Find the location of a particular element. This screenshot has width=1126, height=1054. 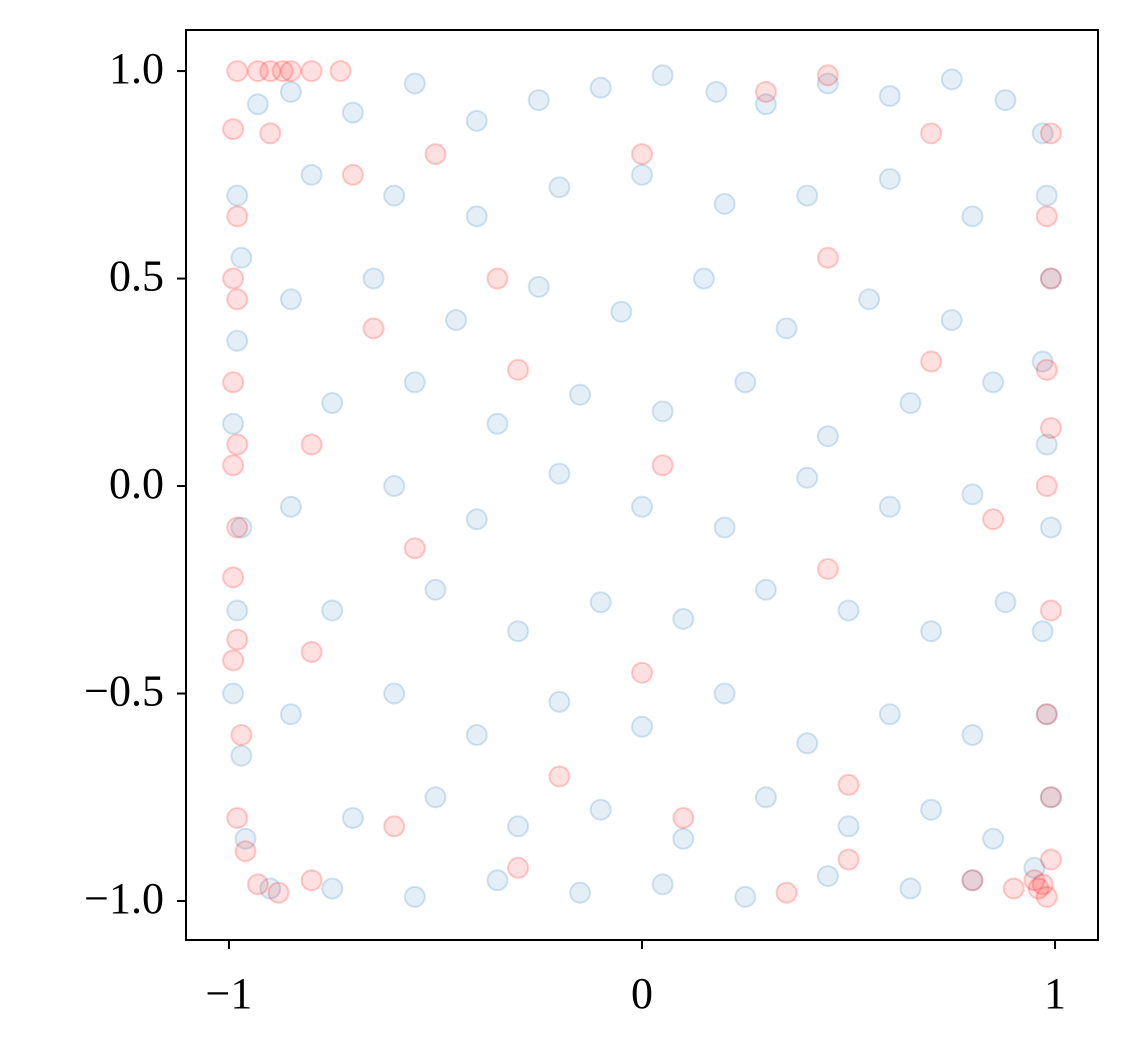

x-tick-label: 0 is located at coordinates (642, 993).